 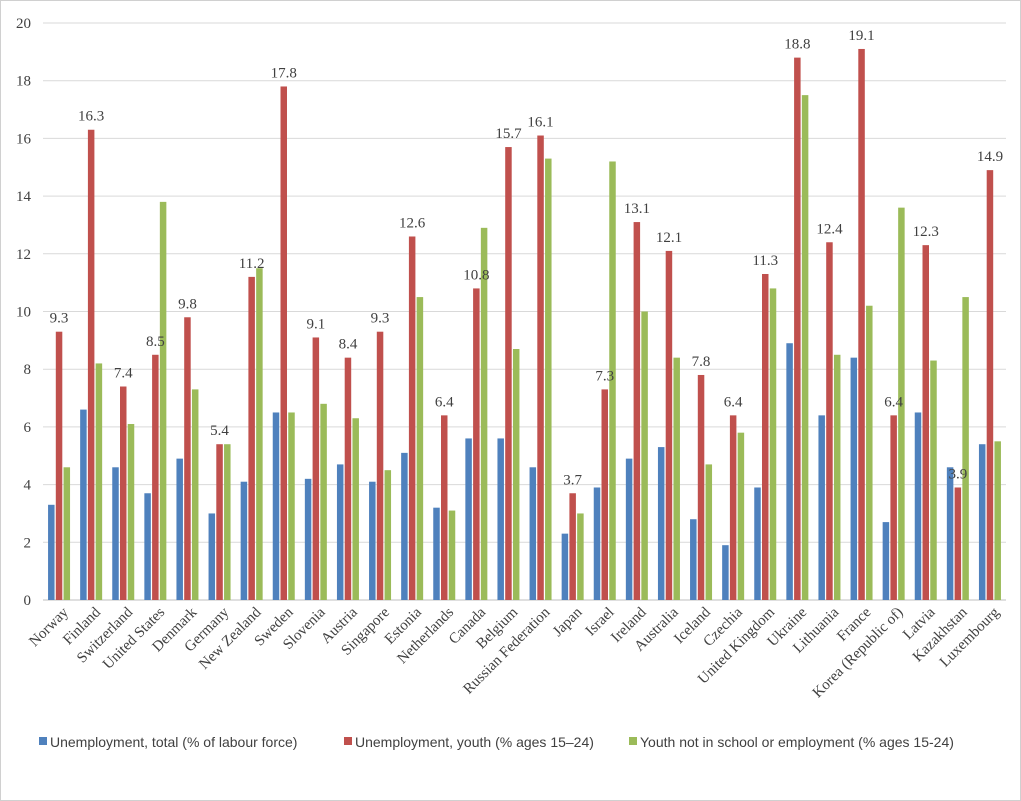 I want to click on y-tick-label: 16, so click(x=24, y=139).